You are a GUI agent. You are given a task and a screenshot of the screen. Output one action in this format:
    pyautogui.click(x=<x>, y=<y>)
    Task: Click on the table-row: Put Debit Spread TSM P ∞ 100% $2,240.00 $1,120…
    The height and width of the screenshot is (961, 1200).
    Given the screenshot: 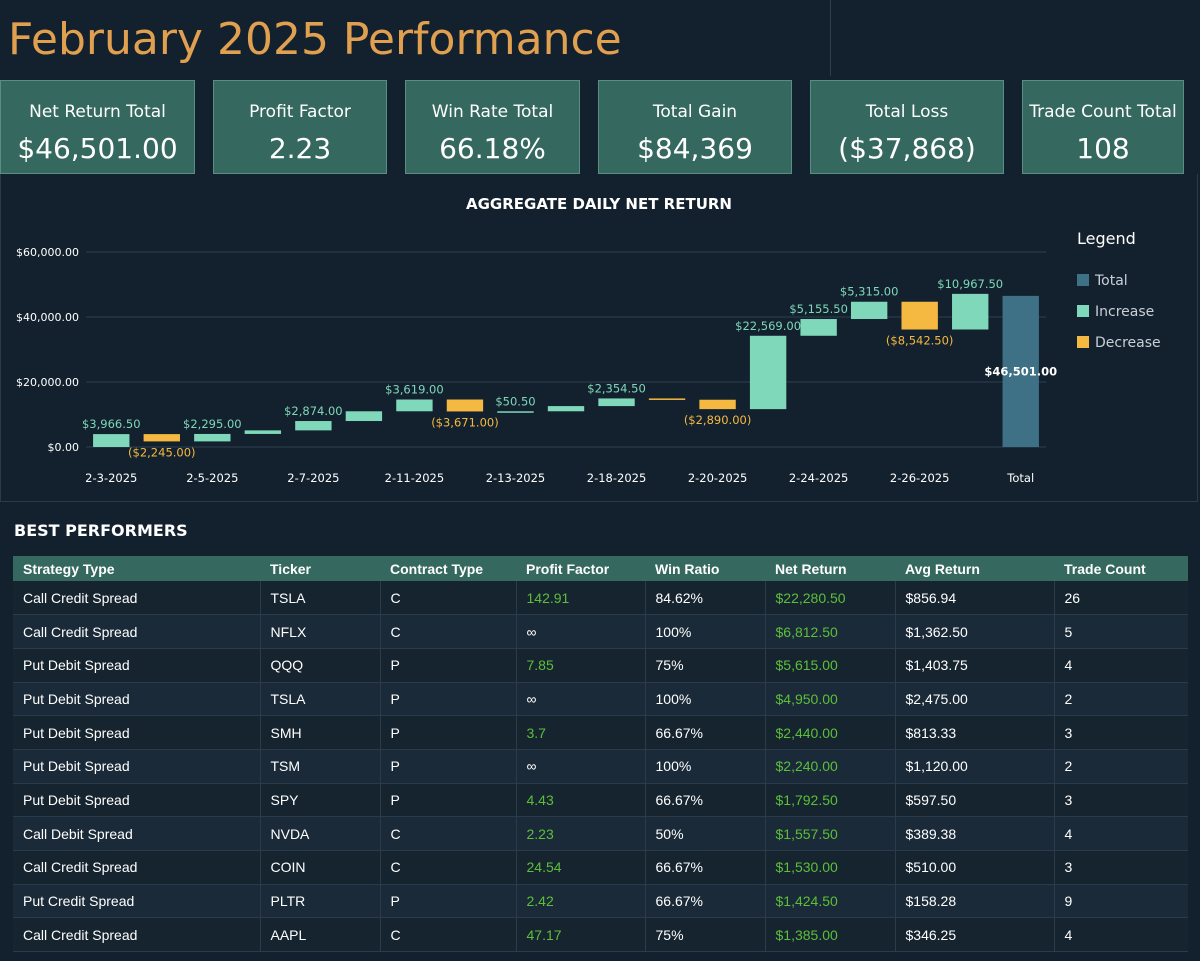 What is the action you would take?
    pyautogui.click(x=600, y=766)
    